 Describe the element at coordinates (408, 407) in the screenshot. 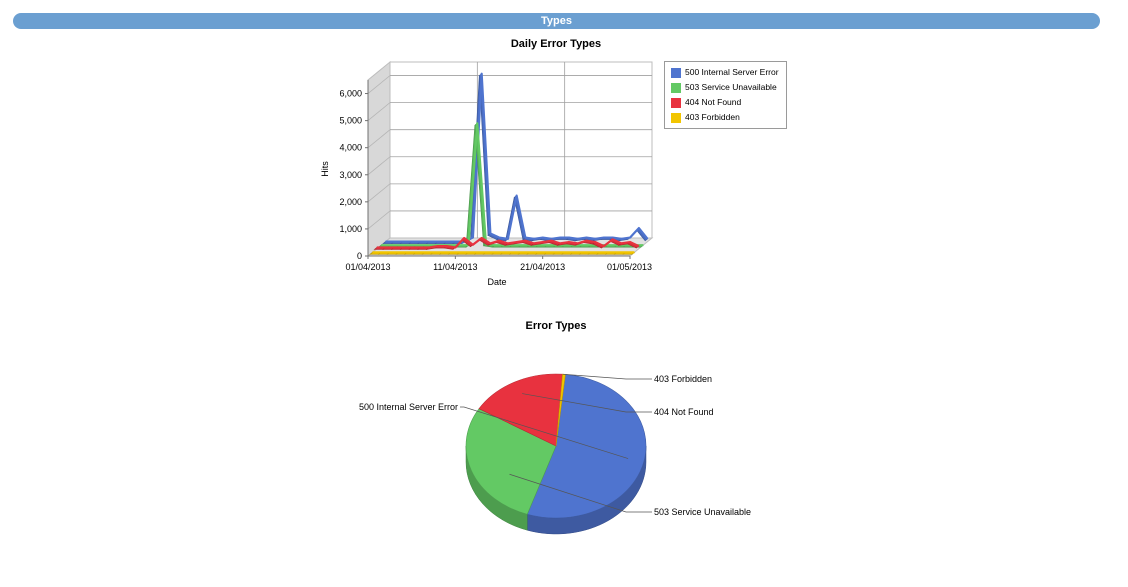

I see `pie-label: 500 Internal Server Error` at that location.